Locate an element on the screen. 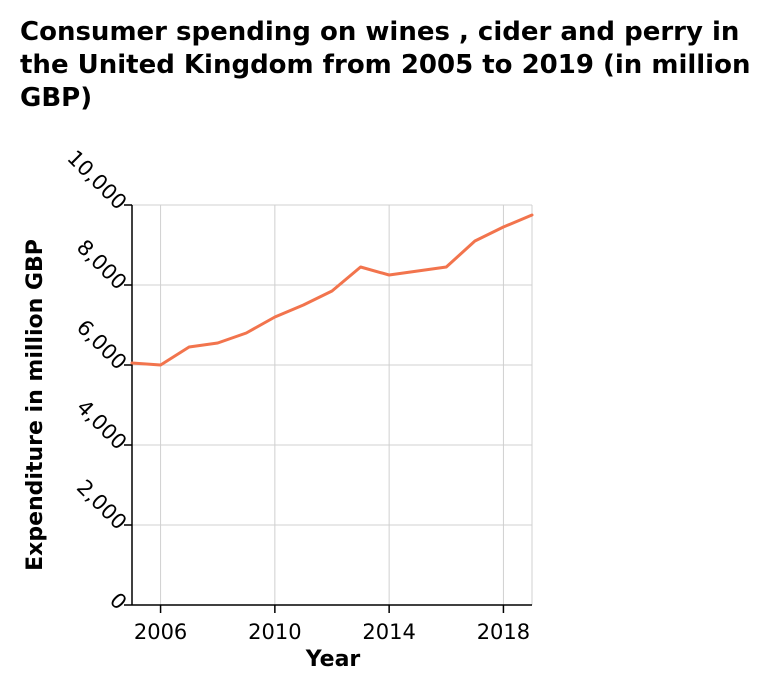 This screenshot has height=690, width=774. y-tick-label: 4,000 is located at coordinates (101, 424).